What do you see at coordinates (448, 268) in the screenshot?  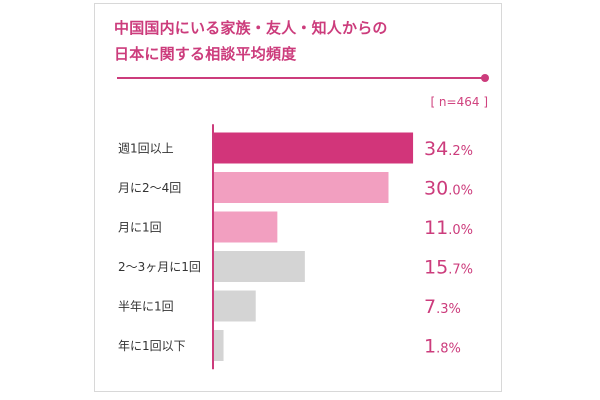 I see `value-label: 15.7%` at bounding box center [448, 268].